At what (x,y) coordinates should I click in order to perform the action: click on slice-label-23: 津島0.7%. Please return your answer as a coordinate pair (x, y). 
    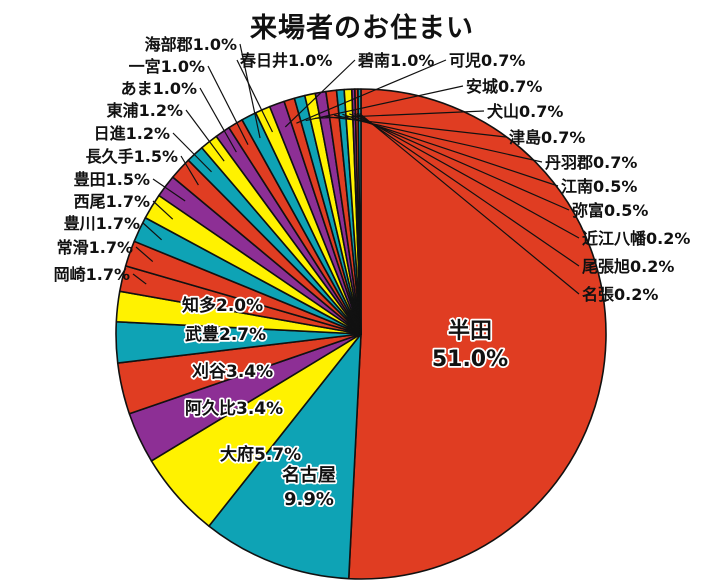
    Looking at the image, I should click on (547, 137).